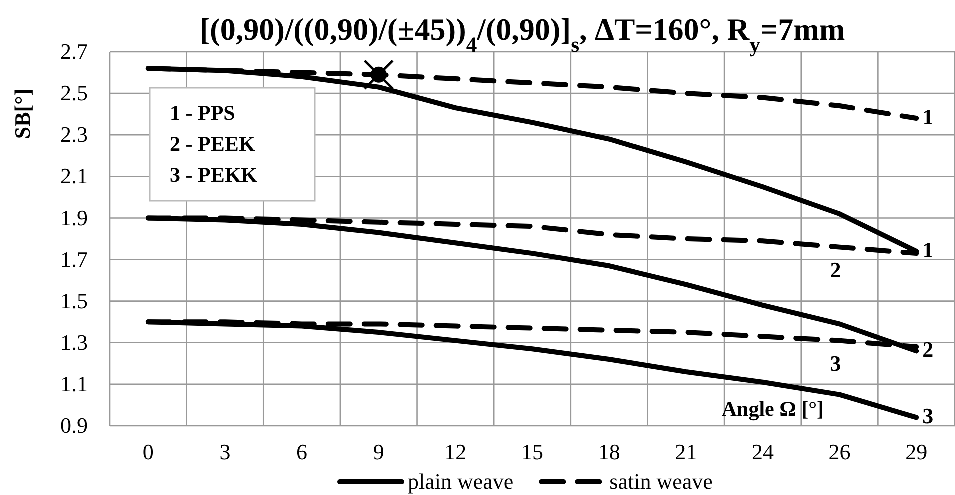 The width and height of the screenshot is (955, 495). Describe the element at coordinates (74, 342) in the screenshot. I see `y-tick-label: 1.3` at that location.